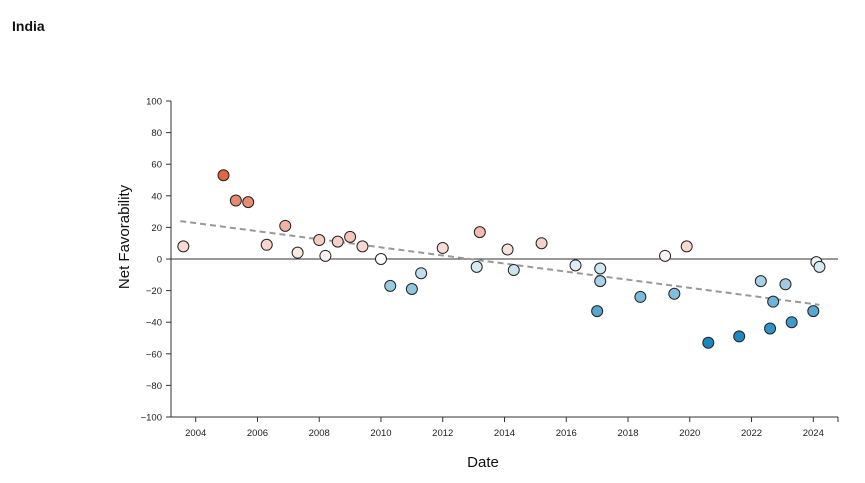 The height and width of the screenshot is (483, 865). Describe the element at coordinates (442, 433) in the screenshot. I see `x-tick-label: 2012` at that location.